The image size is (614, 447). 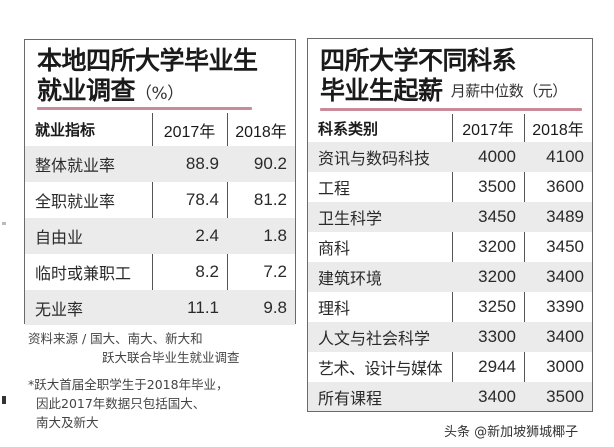 What do you see at coordinates (497, 156) in the screenshot?
I see `value-2017: 4000` at bounding box center [497, 156].